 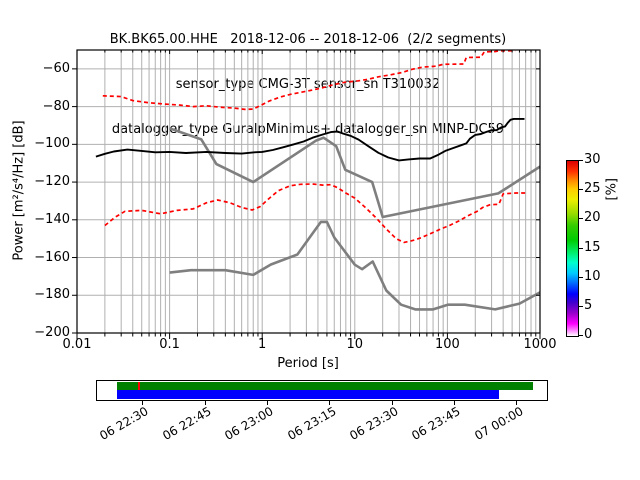 What do you see at coordinates (308, 394) in the screenshot?
I see `data-extent-segment-blue` at bounding box center [308, 394].